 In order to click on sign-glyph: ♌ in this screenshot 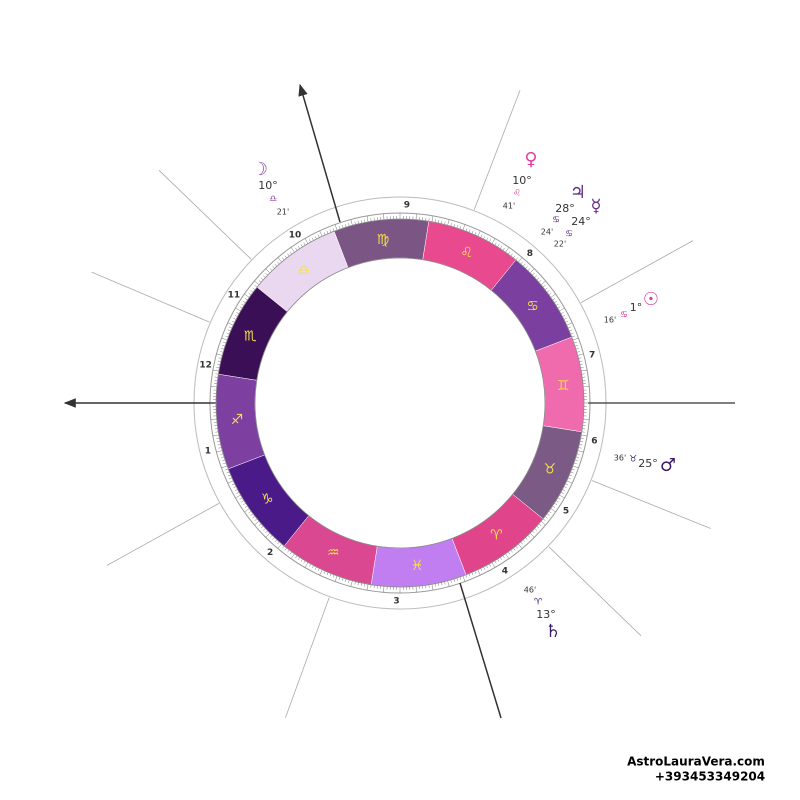, I will do `click(466, 253)`.